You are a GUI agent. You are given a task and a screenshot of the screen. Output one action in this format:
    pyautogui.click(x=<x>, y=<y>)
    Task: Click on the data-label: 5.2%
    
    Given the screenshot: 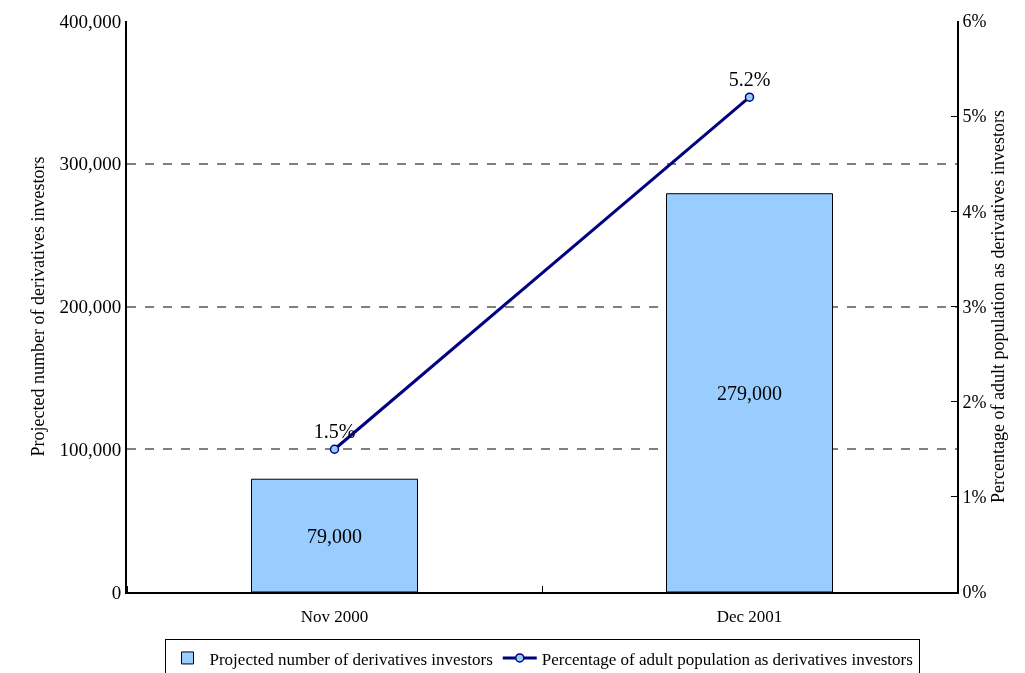 What is the action you would take?
    pyautogui.click(x=749, y=79)
    